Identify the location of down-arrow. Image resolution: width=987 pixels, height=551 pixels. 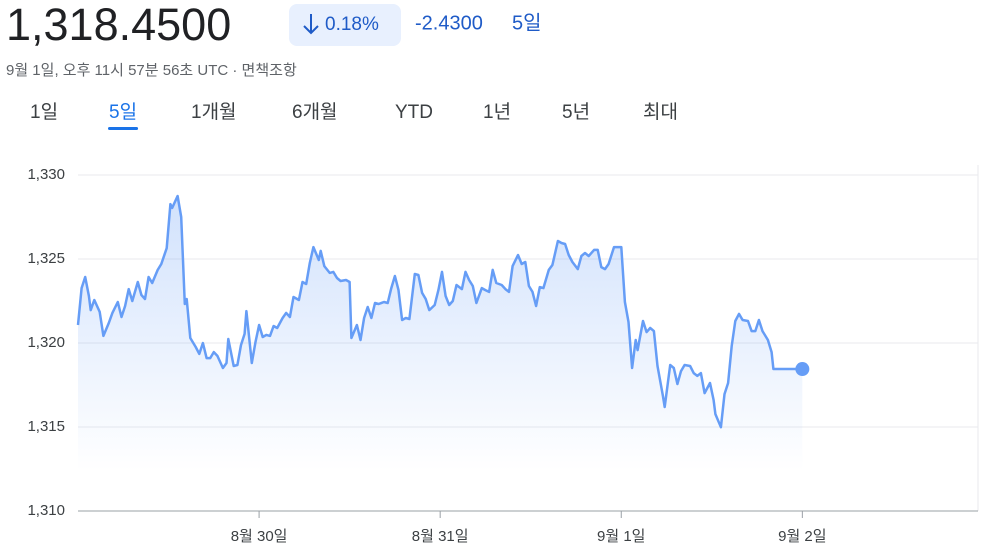
(311, 24).